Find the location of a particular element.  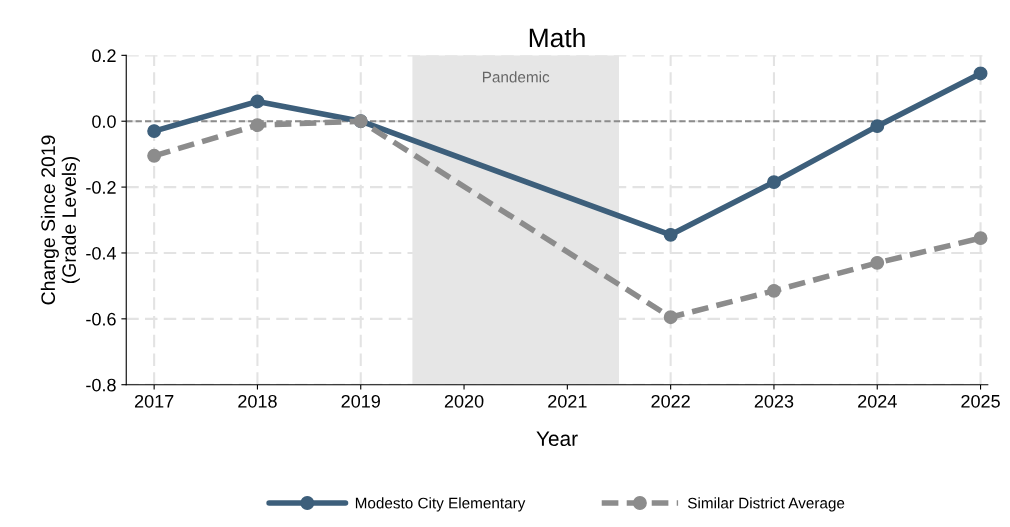

x-tick-label: 2019 is located at coordinates (360, 401).